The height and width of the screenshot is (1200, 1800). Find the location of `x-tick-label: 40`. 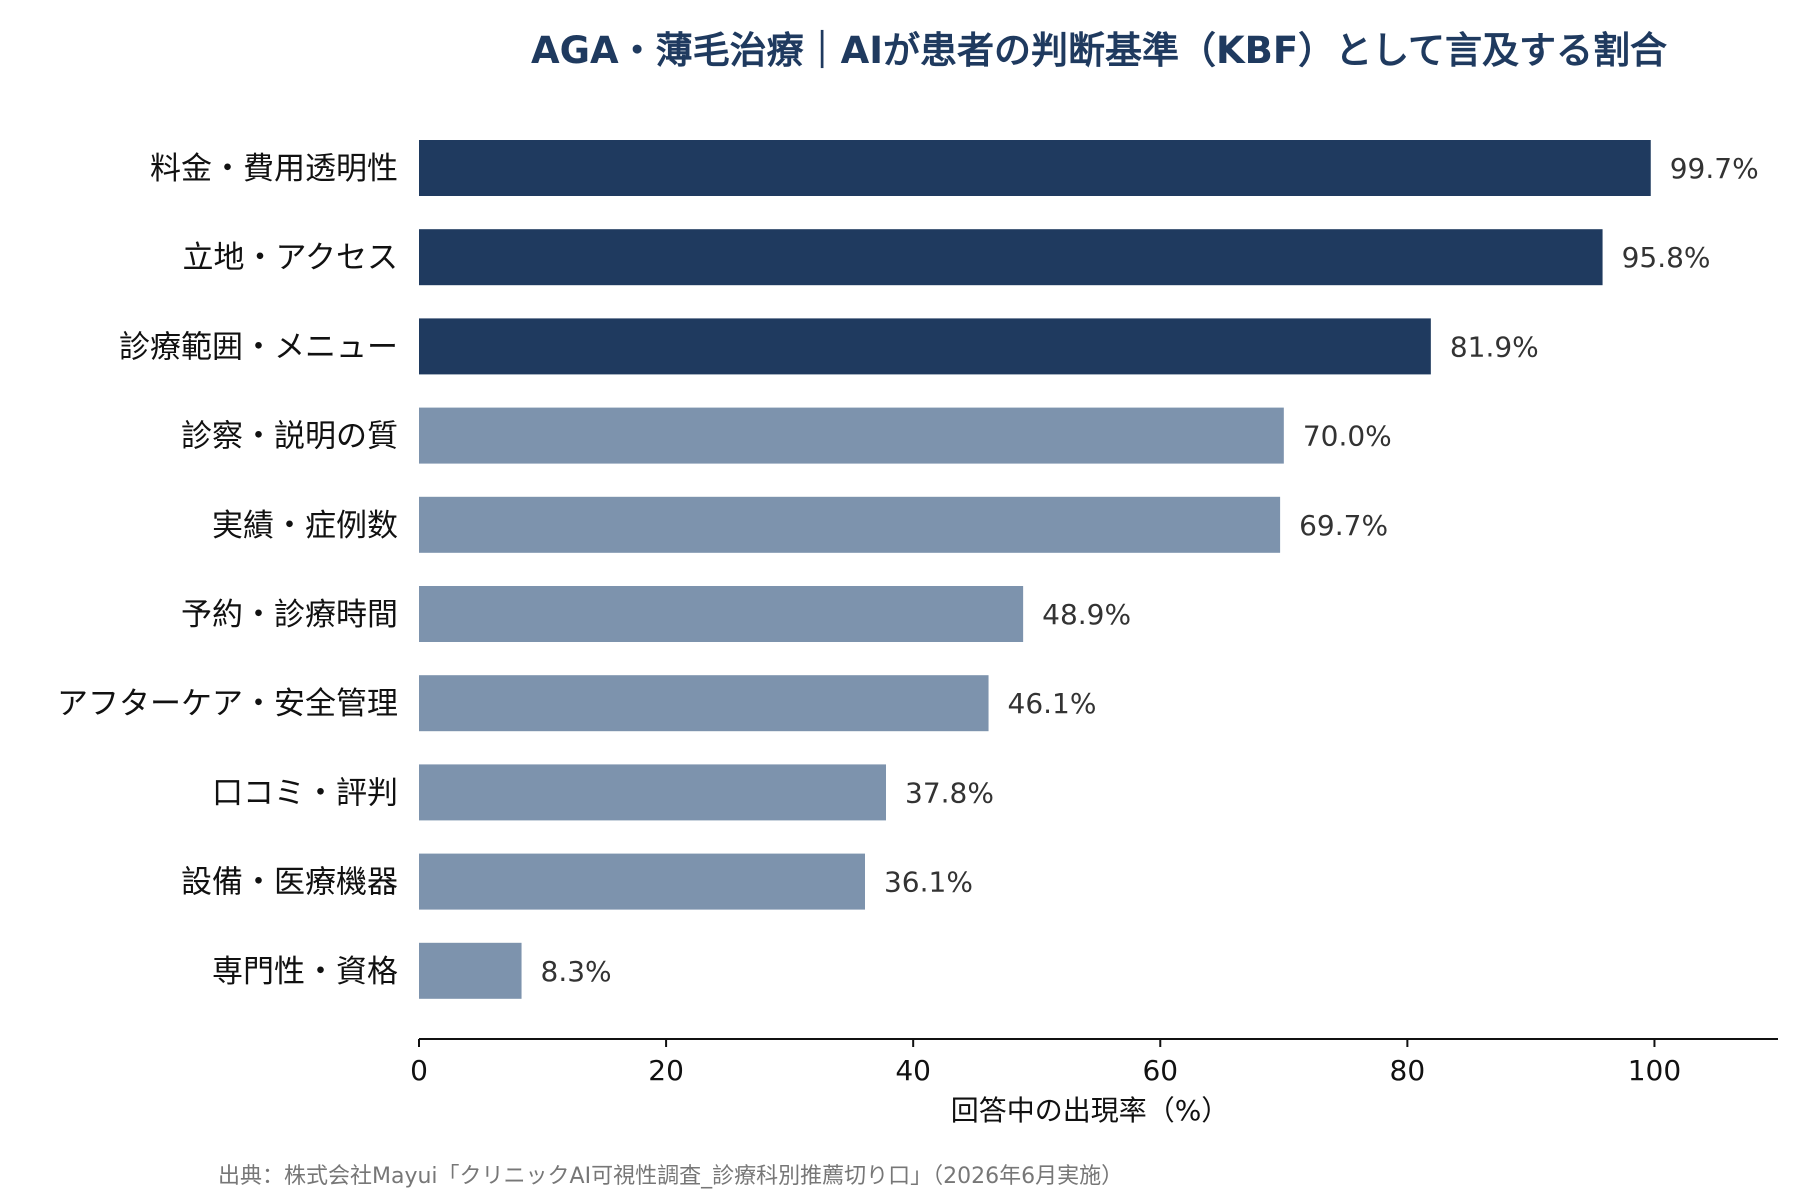

x-tick-label: 40 is located at coordinates (913, 1070).